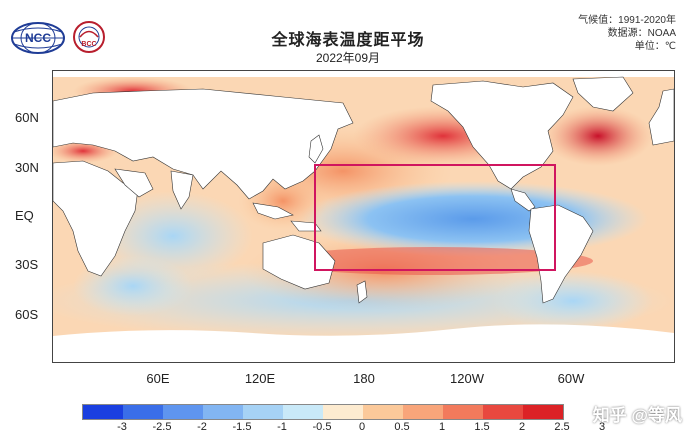  I want to click on arabia, so click(134, 183).